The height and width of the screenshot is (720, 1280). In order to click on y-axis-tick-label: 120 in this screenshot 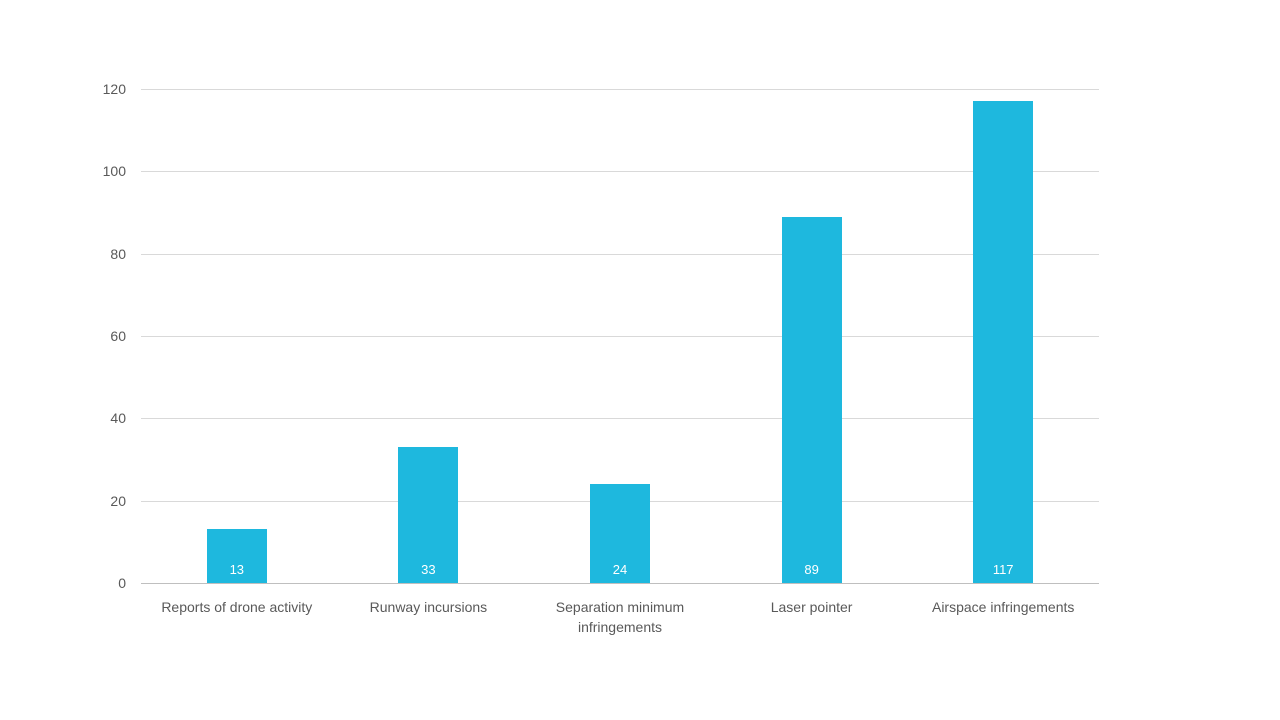, I will do `click(114, 89)`.